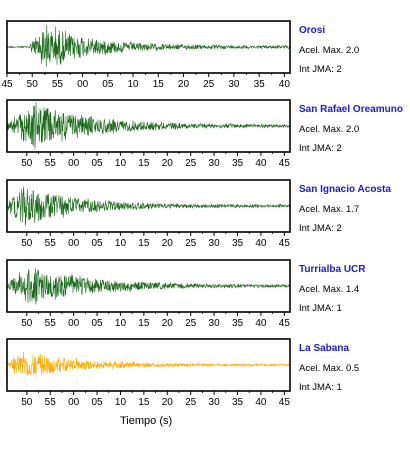 The image size is (410, 460). I want to click on panel-4: 50 55 00 05 10 15 20 25 30 35 40 45, so click(148, 294).